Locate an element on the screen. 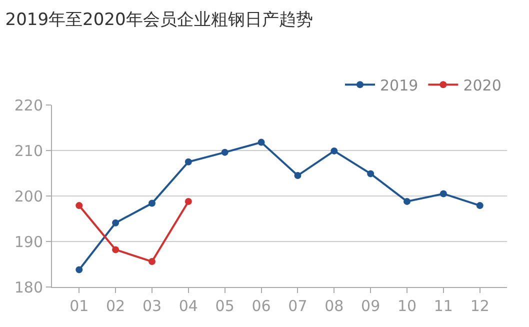 The width and height of the screenshot is (529, 327). y-tick-label: 200 is located at coordinates (28, 196).